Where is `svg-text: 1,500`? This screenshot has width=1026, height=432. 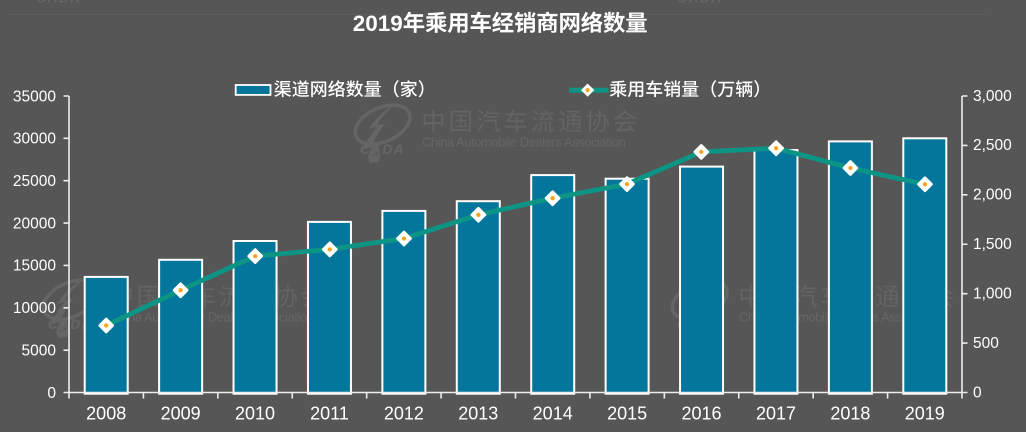
svg-text: 1,500 is located at coordinates (992, 244).